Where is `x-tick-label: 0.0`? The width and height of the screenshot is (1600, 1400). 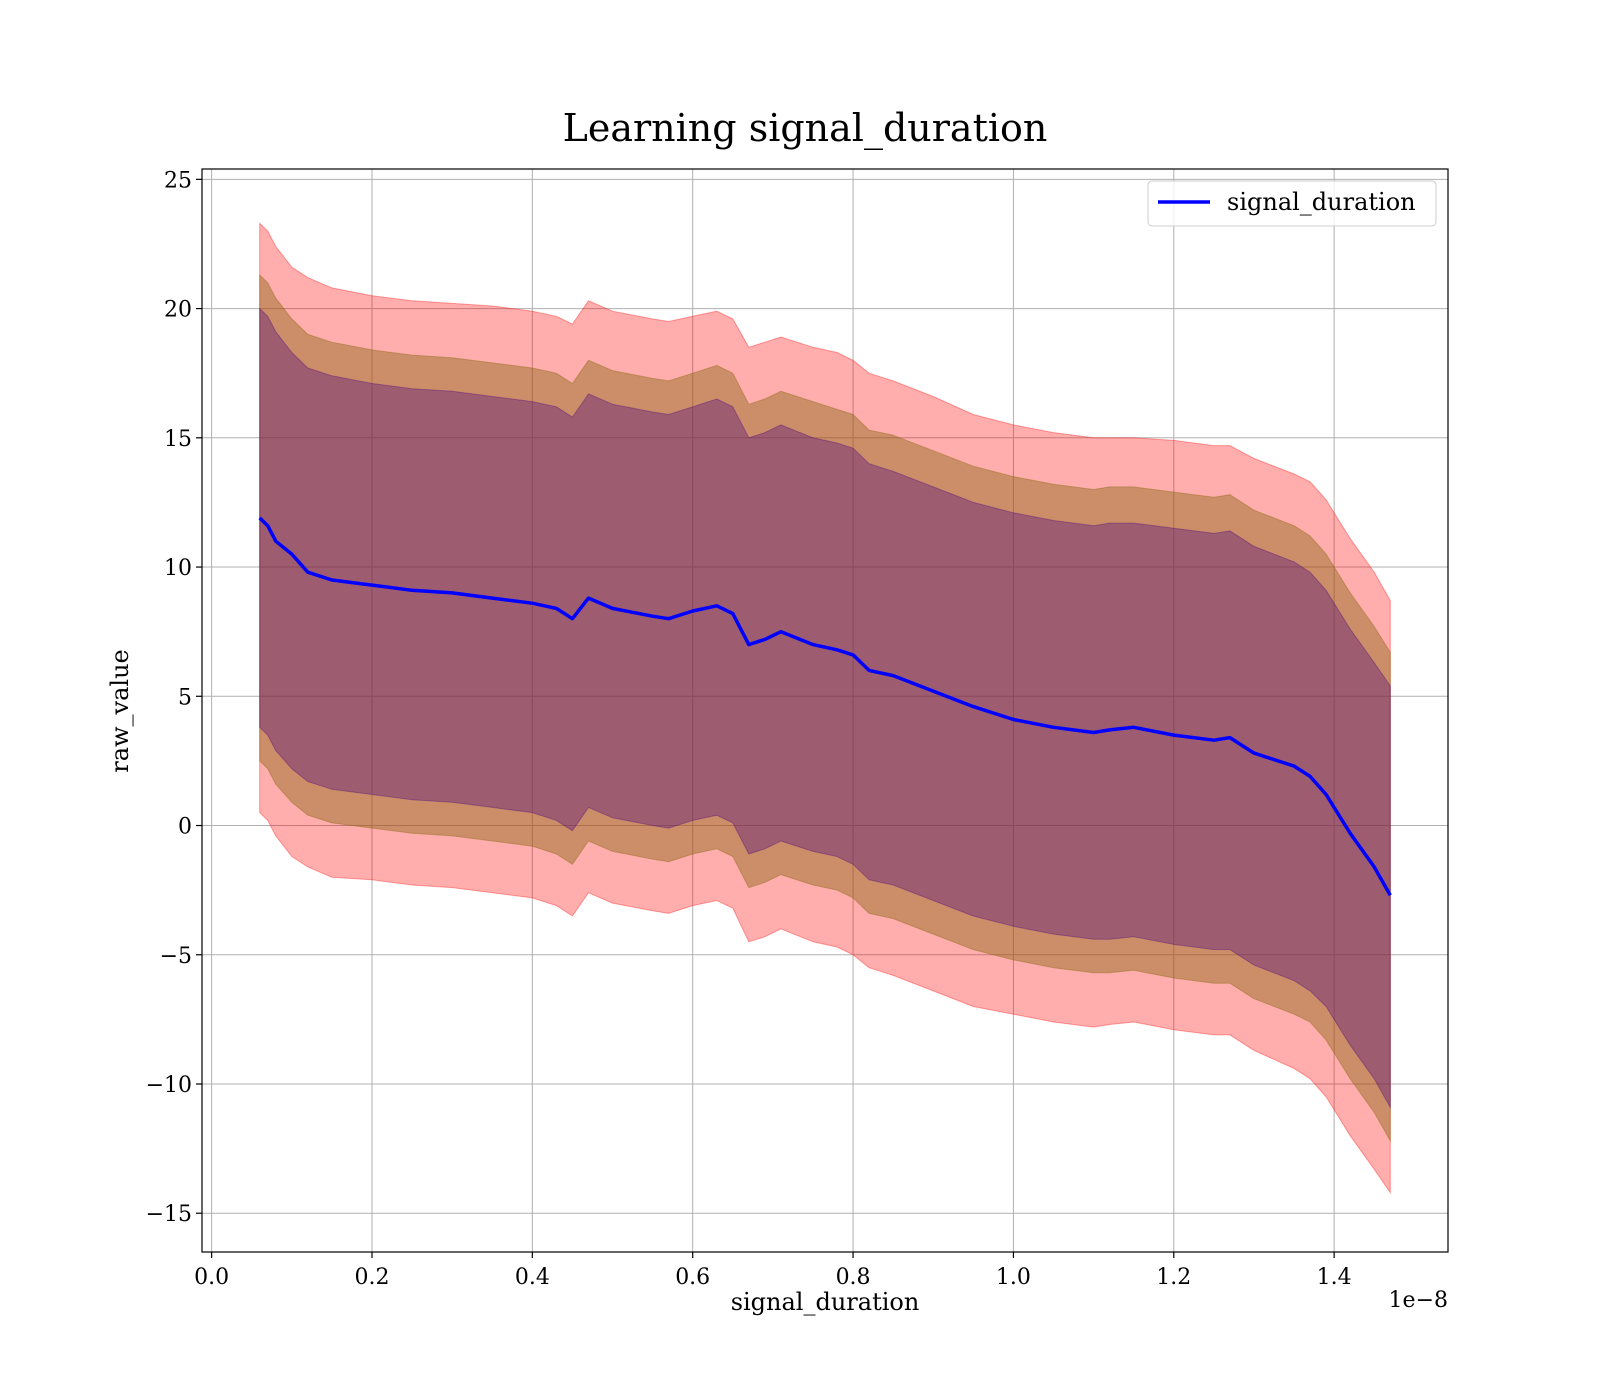
x-tick-label: 0.0 is located at coordinates (211, 1277).